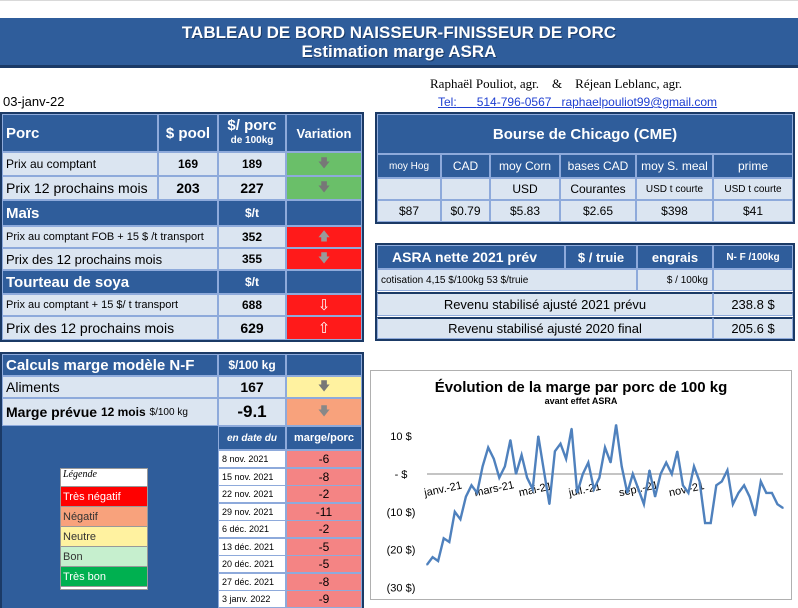  I want to click on soya-header: Tourteau de soya, so click(110, 282).